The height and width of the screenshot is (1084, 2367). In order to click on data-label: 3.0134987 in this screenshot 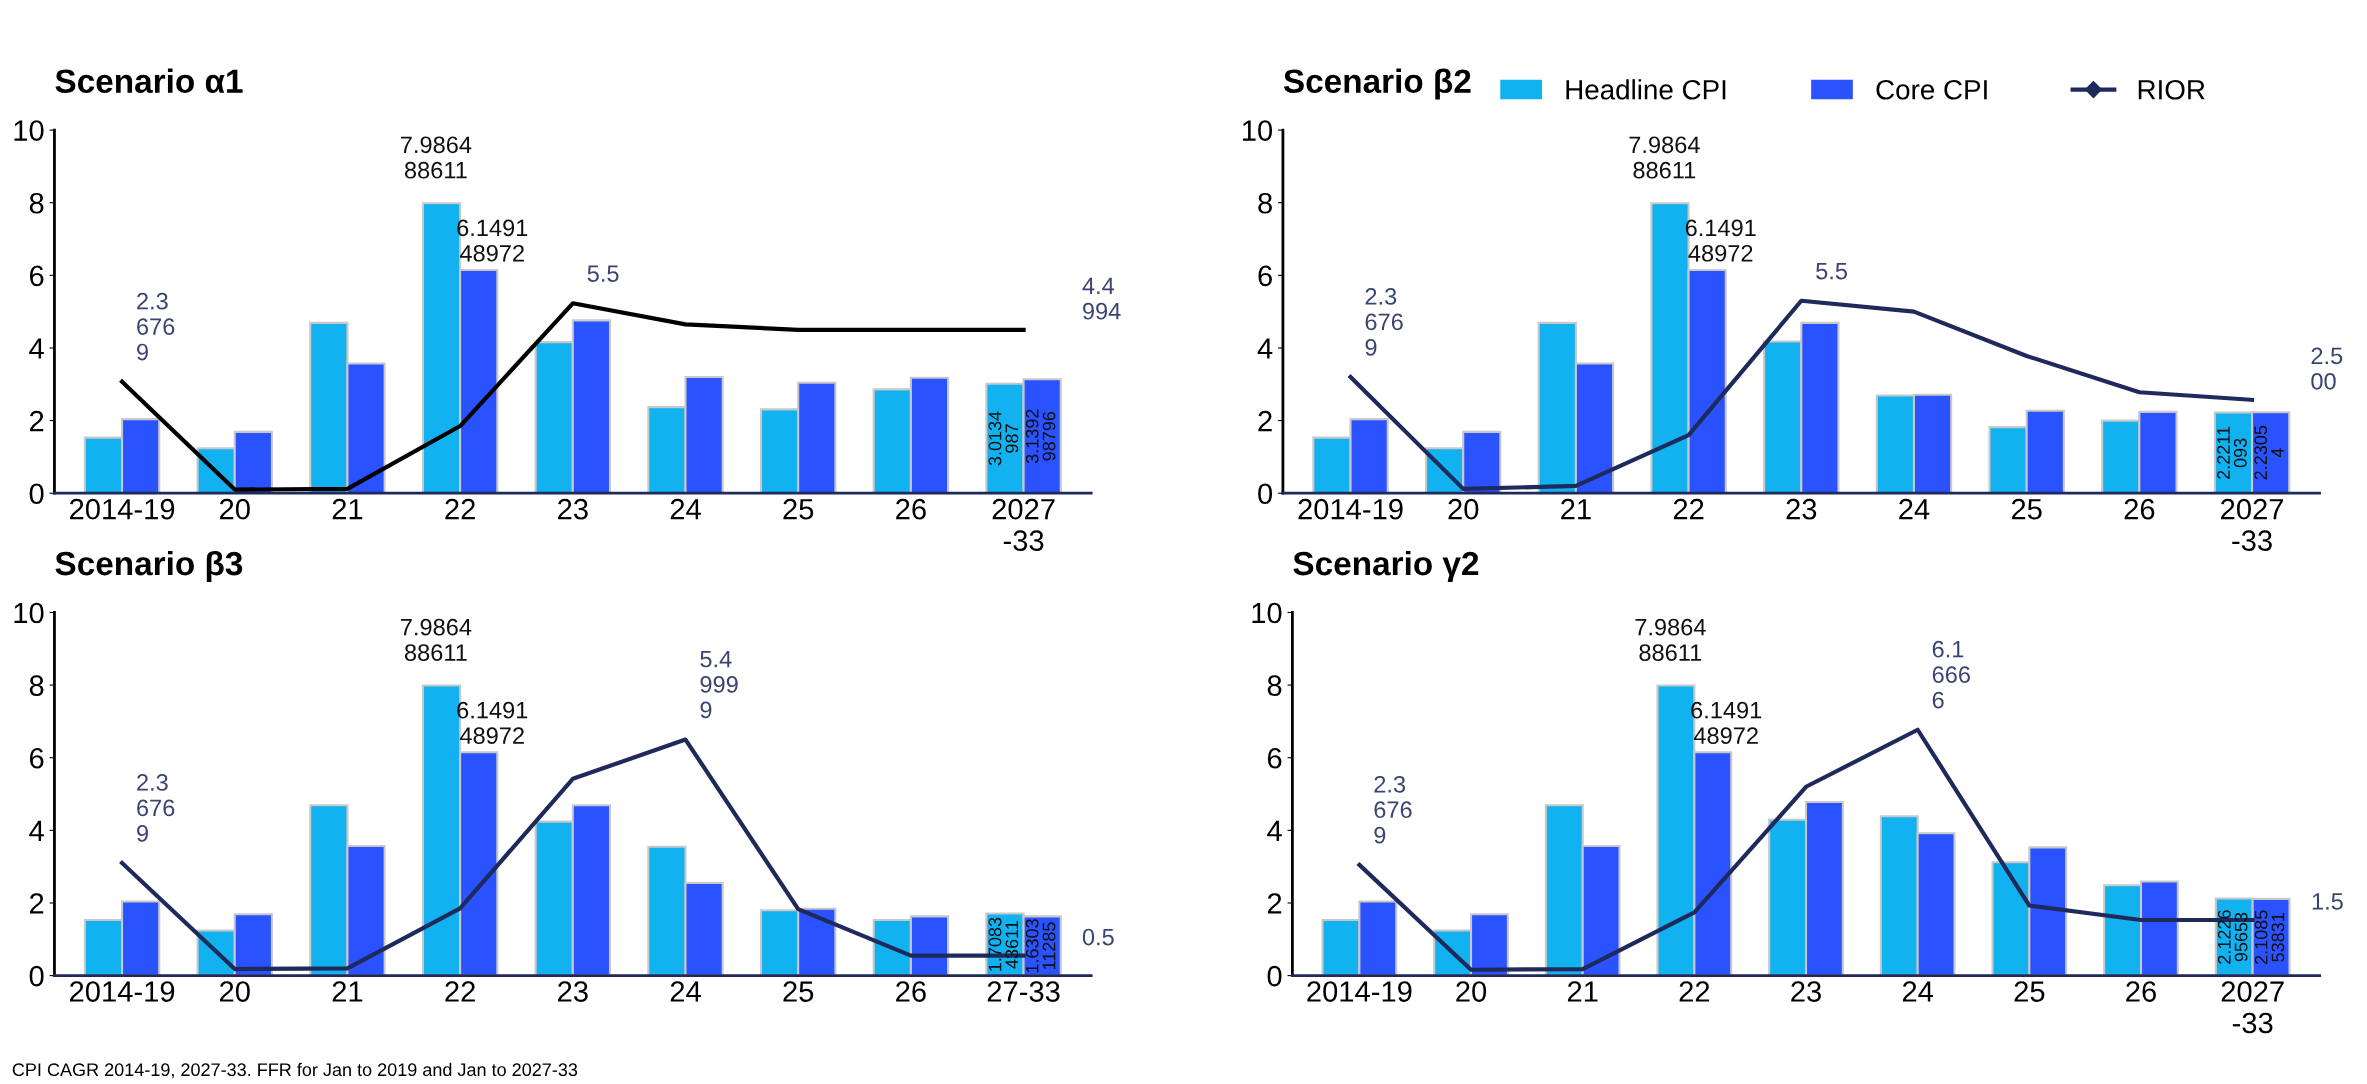, I will do `click(1003, 438)`.